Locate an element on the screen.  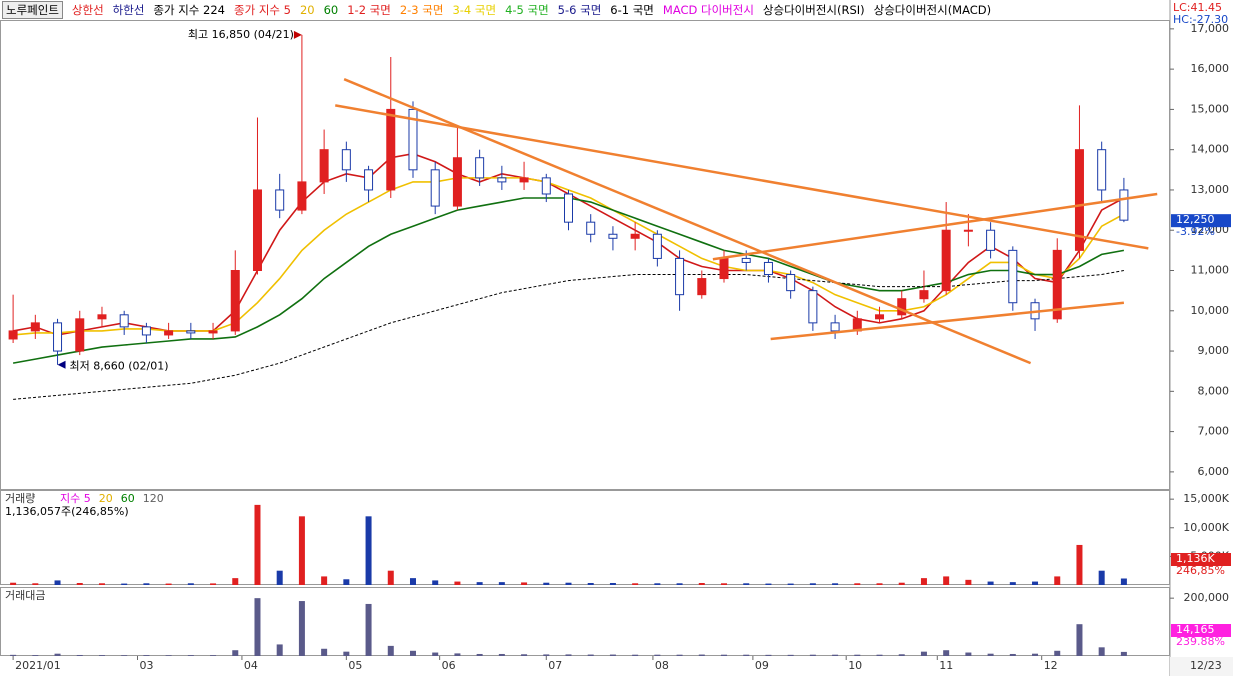
value-change: 239.88% is located at coordinates (1200, 641).